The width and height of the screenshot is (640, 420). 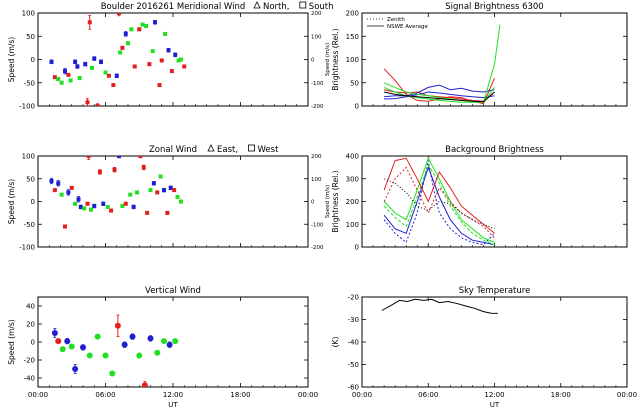 What do you see at coordinates (173, 395) in the screenshot?
I see `x-tick-label: 12:00` at bounding box center [173, 395].